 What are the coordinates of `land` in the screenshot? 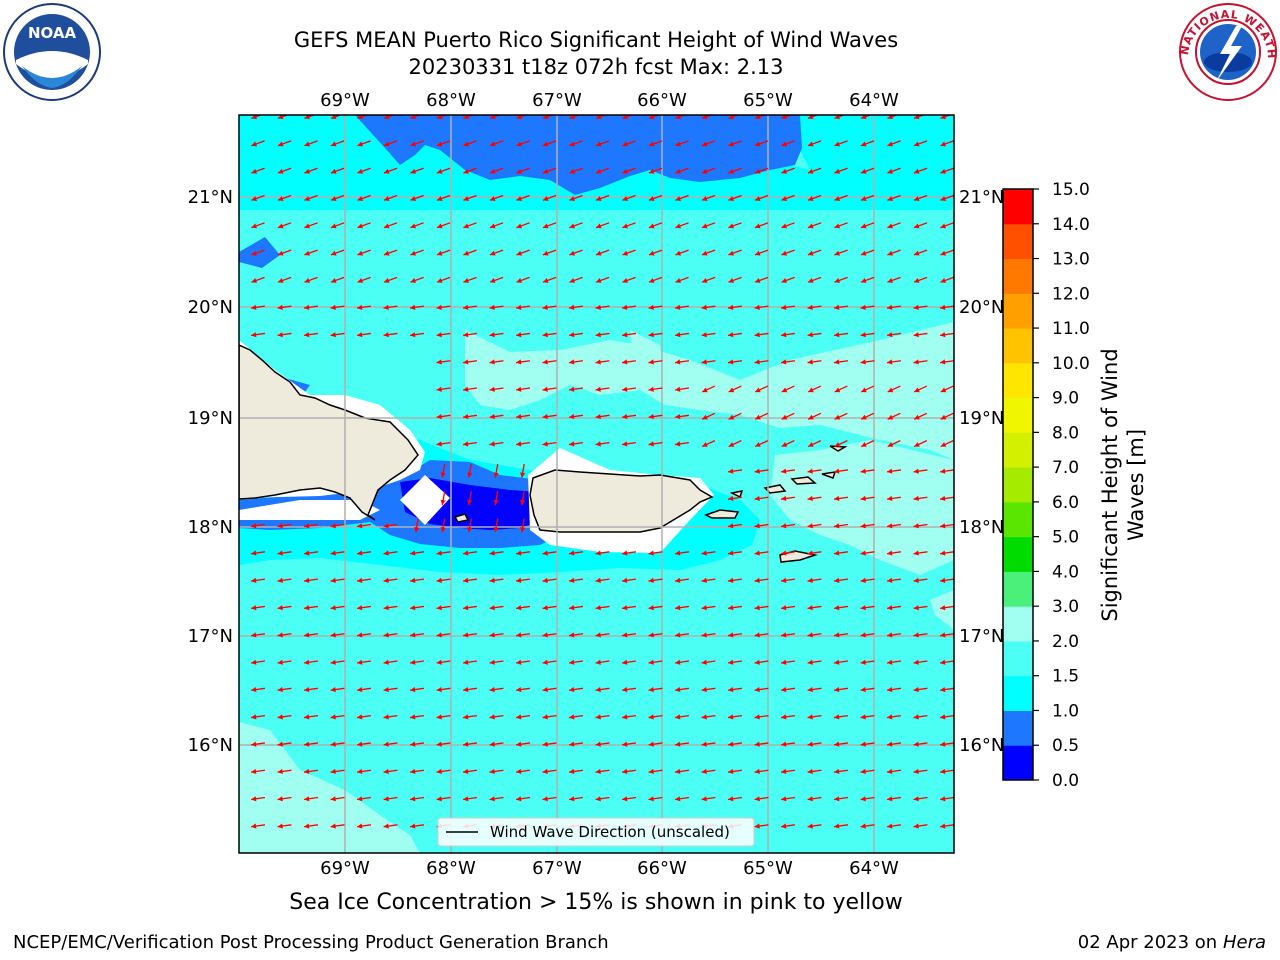 It's located at (543, 453).